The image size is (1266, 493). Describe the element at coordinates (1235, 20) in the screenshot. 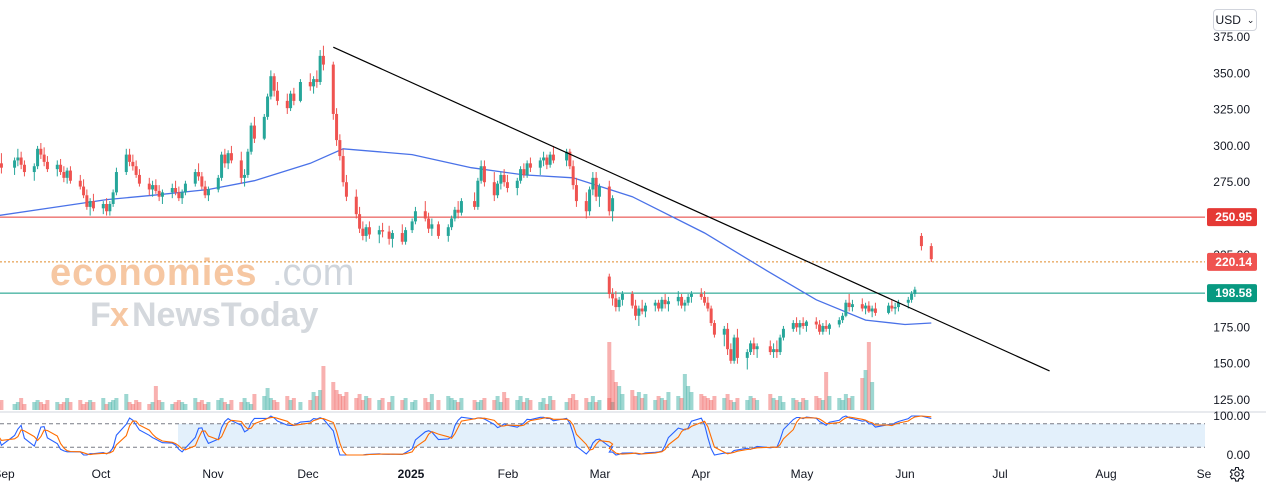

I see `currency-selector: USD ⌄` at that location.